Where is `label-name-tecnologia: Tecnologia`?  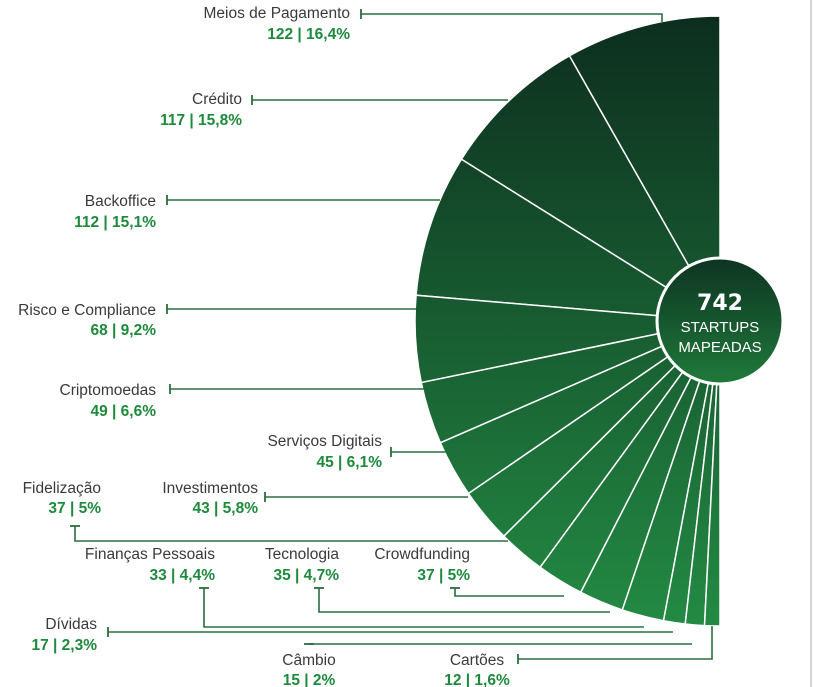 label-name-tecnologia: Tecnologia is located at coordinates (302, 554).